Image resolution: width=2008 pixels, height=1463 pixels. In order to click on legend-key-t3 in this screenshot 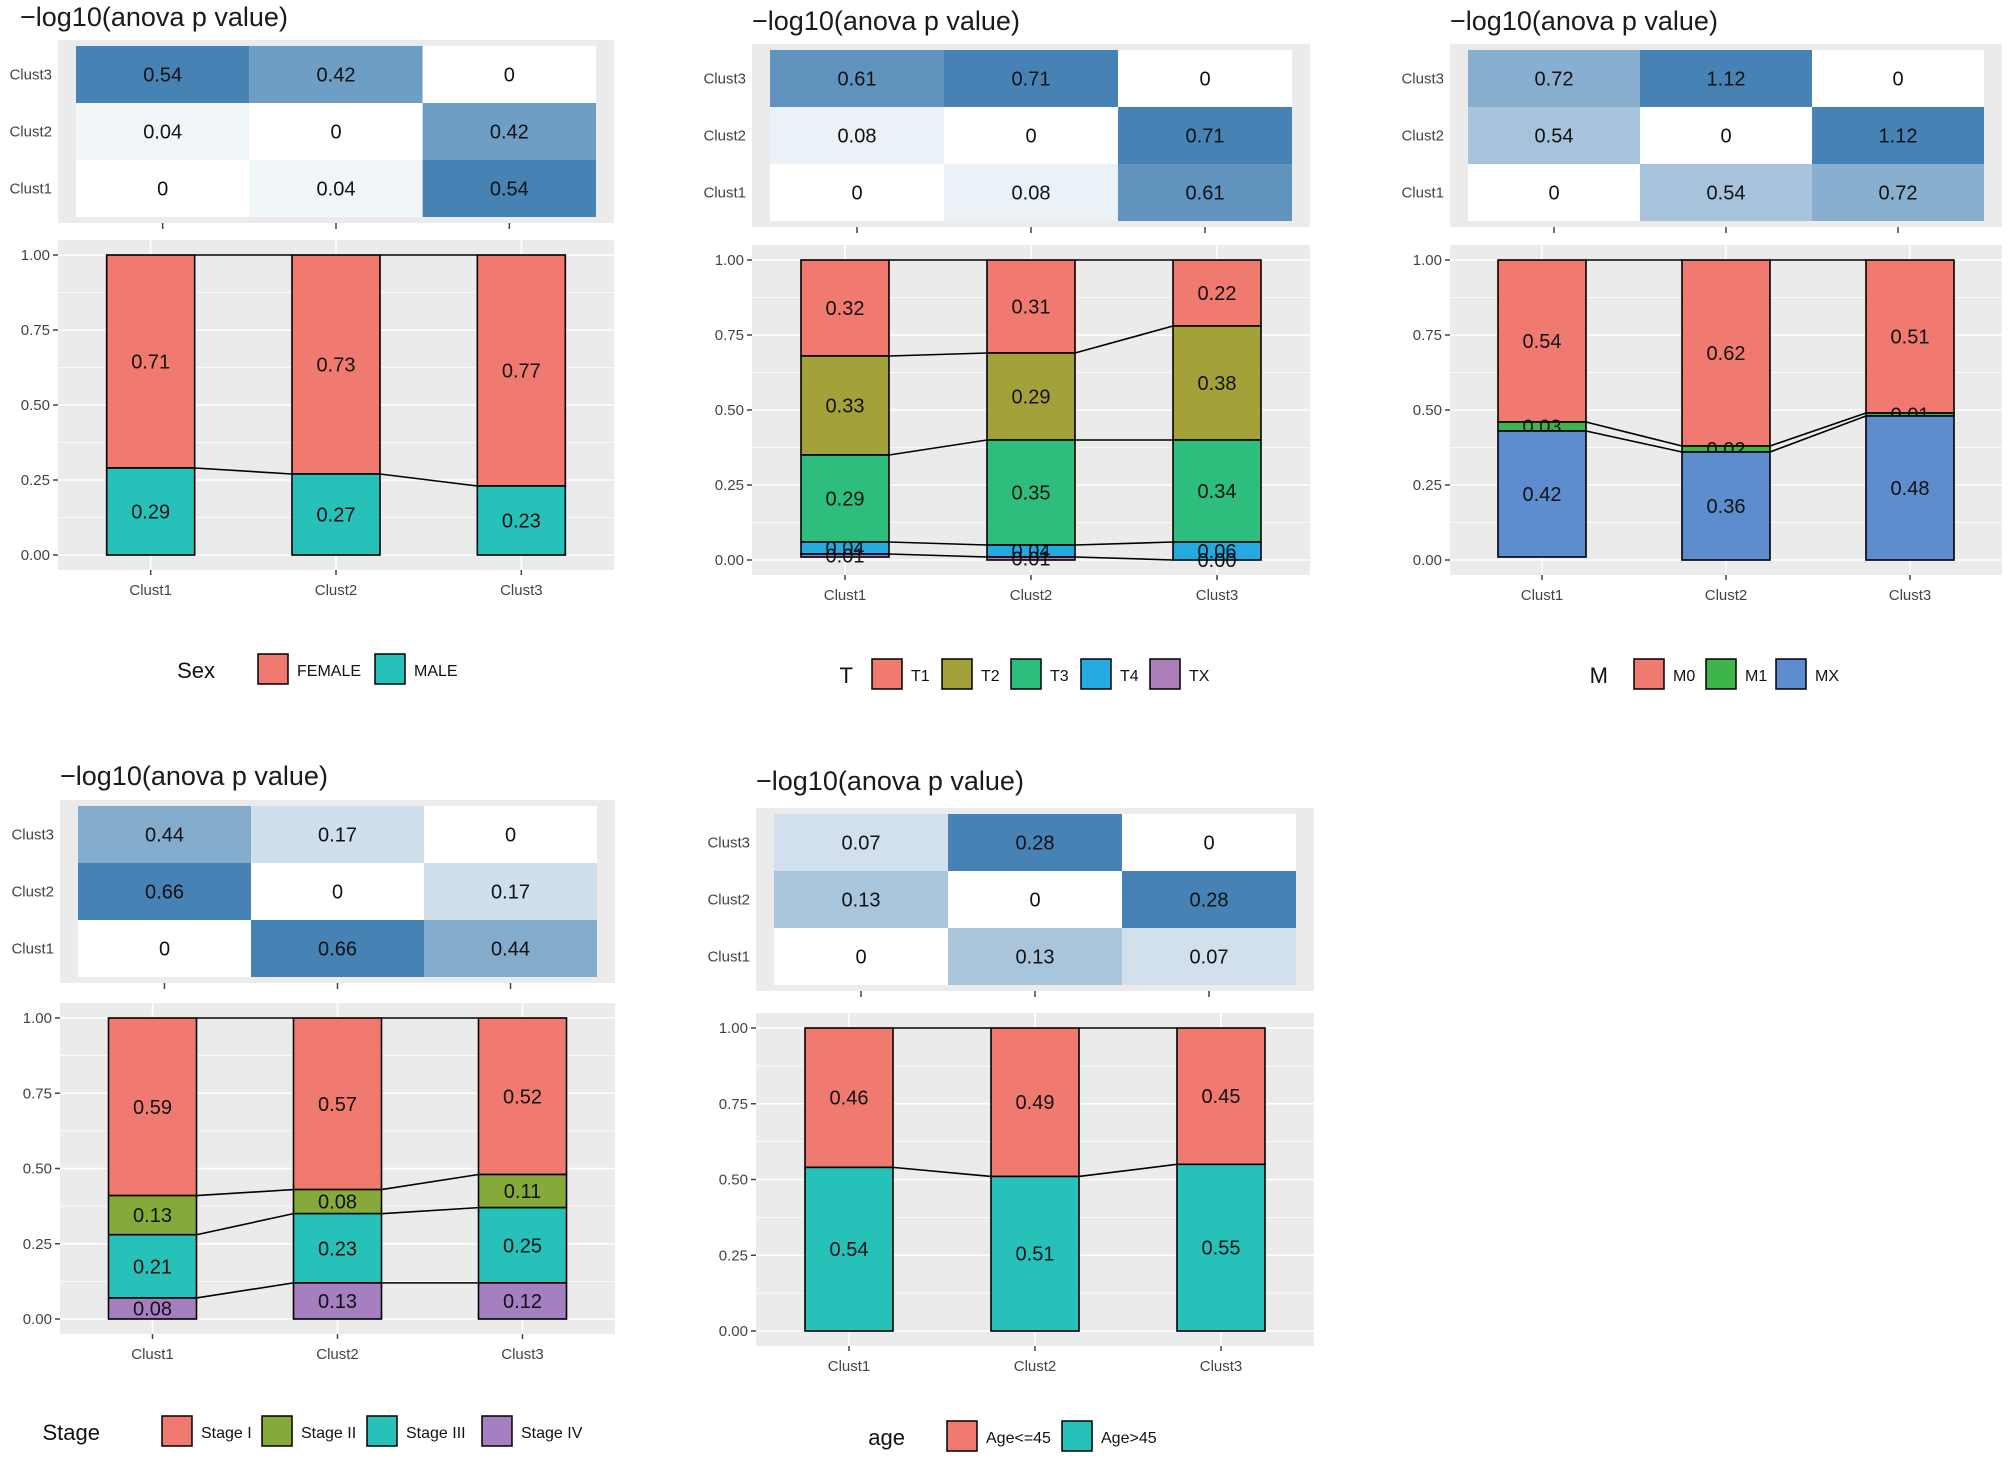, I will do `click(1026, 674)`.